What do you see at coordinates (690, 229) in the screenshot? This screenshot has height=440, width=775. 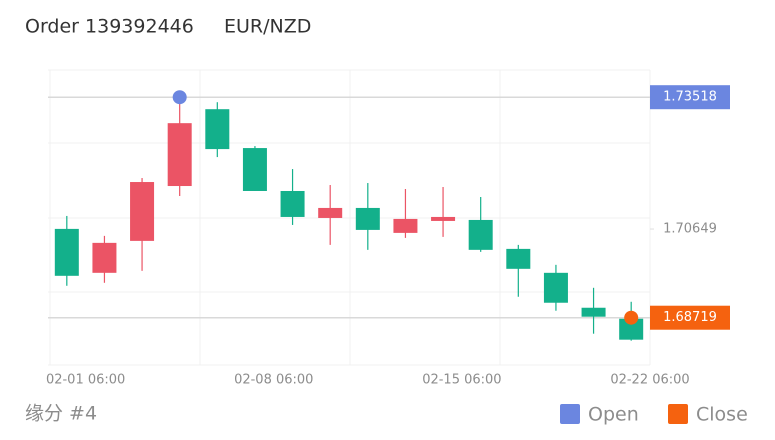 I see `y-tick-label: 1.70649` at bounding box center [690, 229].